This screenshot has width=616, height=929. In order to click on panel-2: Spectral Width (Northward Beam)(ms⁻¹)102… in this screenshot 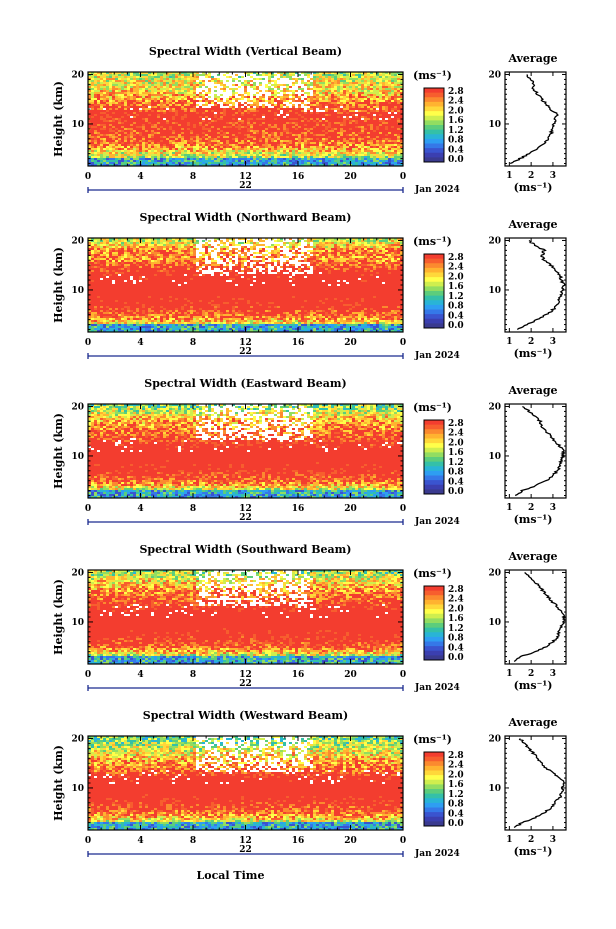, I will do `click(309, 286)`.